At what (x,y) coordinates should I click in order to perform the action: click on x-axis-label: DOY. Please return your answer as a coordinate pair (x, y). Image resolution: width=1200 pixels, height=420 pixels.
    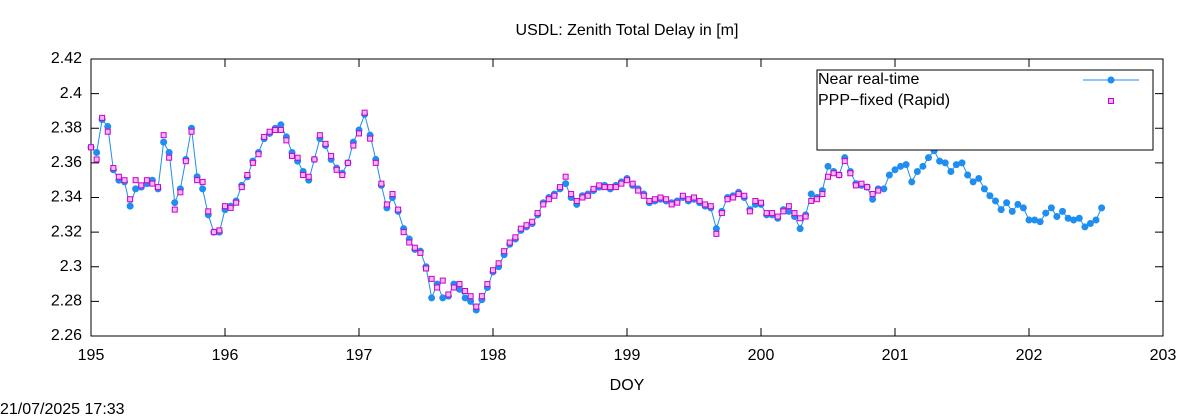
    Looking at the image, I should click on (627, 385).